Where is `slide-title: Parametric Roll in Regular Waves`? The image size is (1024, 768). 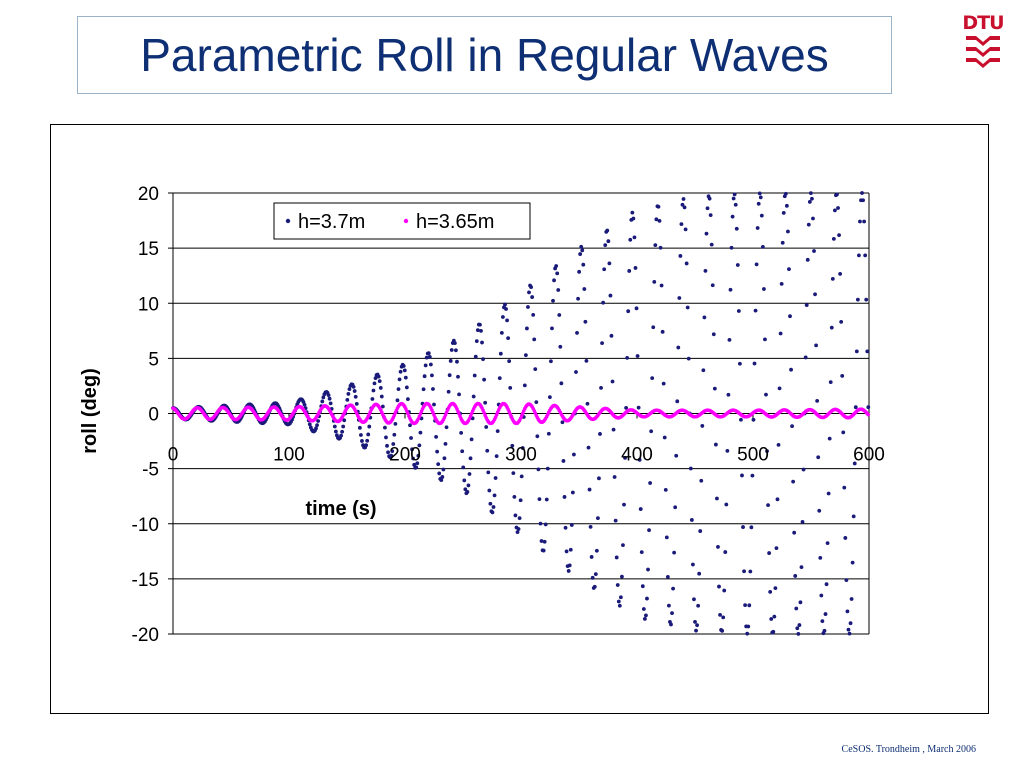
slide-title: Parametric Roll in Regular Waves is located at coordinates (484, 55).